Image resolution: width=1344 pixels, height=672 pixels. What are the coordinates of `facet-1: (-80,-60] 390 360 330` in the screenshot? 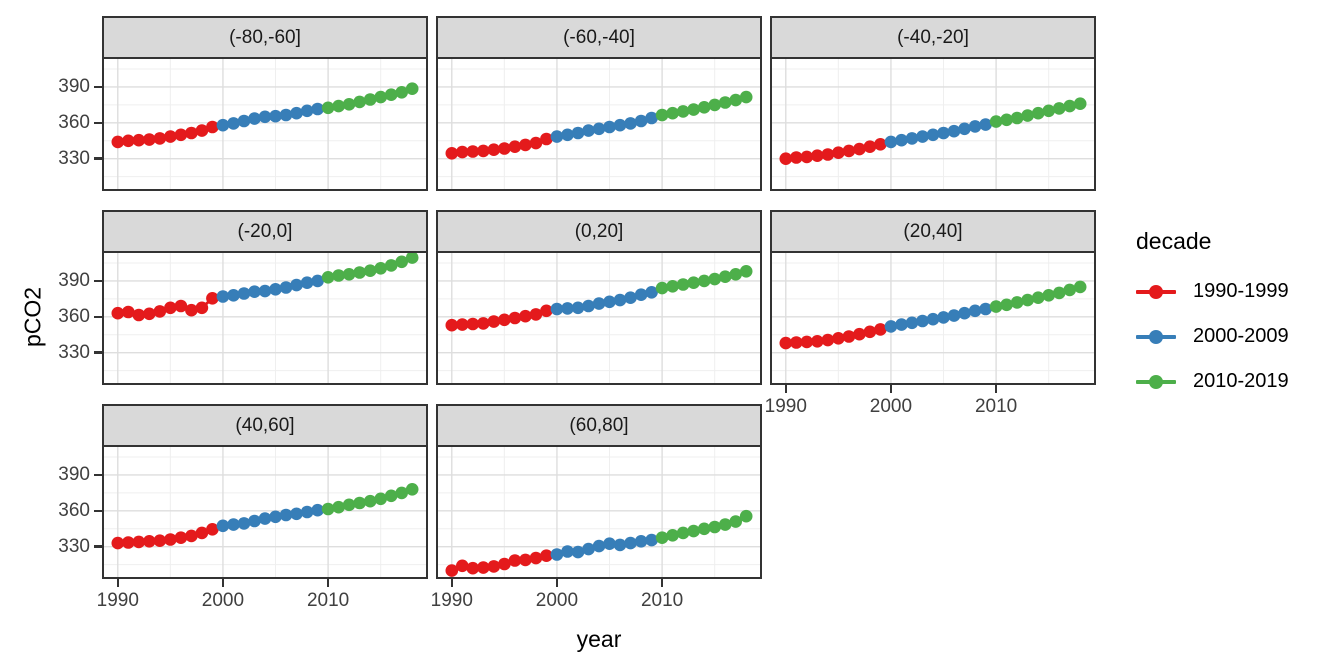 It's located at (243, 103).